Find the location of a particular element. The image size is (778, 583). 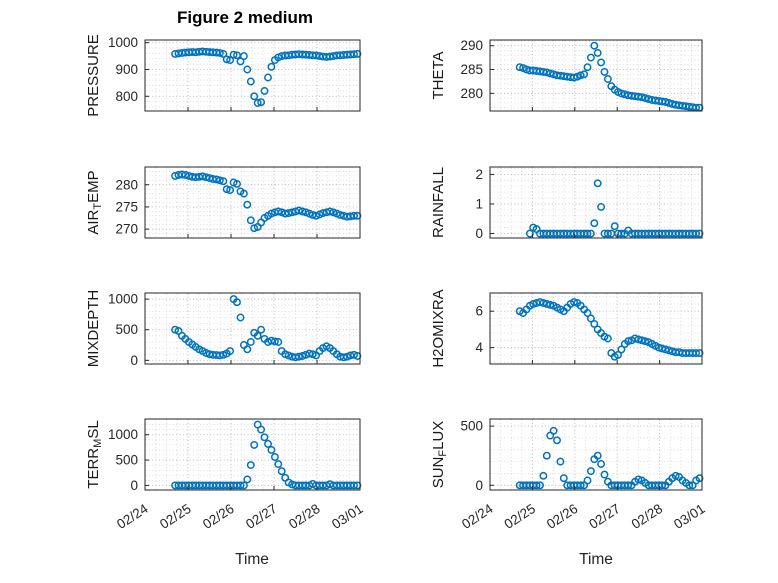

ylabel-mixdepth: MIXDEPTH is located at coordinates (93, 329).